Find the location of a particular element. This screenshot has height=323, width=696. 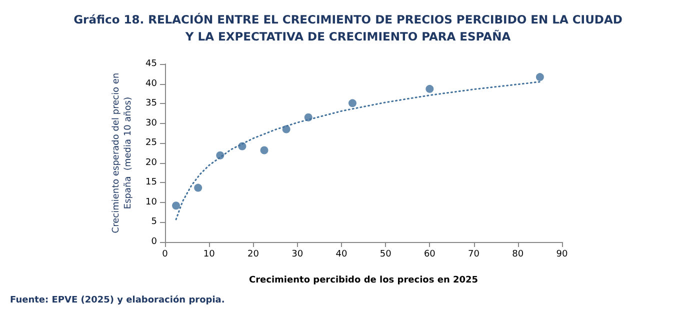

x-tick-label: 90 is located at coordinates (562, 255).